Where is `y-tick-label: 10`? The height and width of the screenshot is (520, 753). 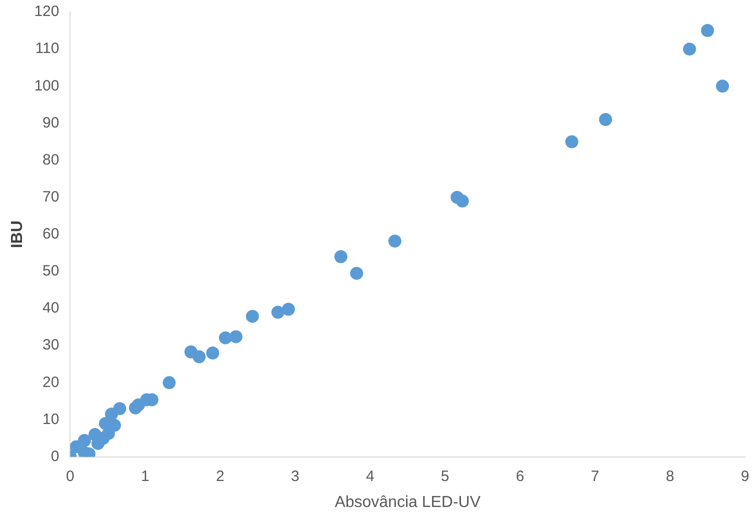
y-tick-label: 10 is located at coordinates (51, 419).